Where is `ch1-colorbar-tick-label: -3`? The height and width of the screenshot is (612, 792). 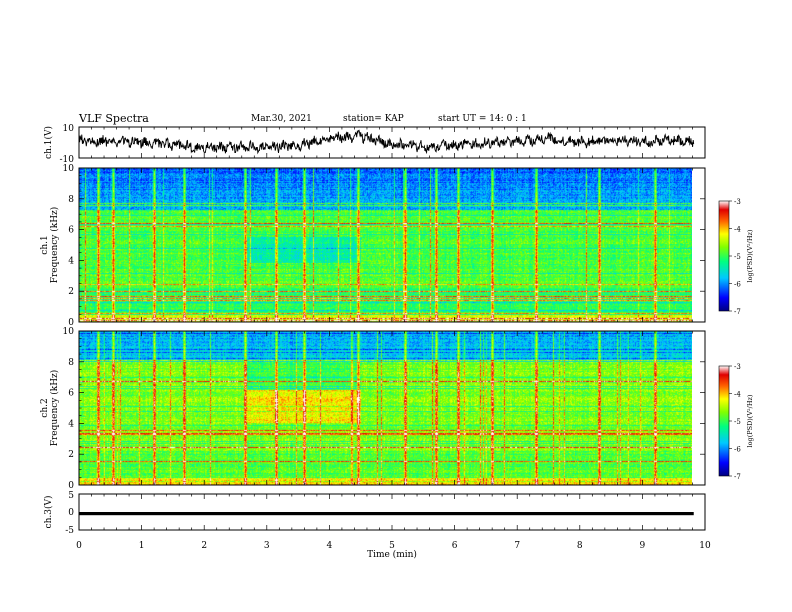 ch1-colorbar-tick-label: -3 is located at coordinates (737, 202).